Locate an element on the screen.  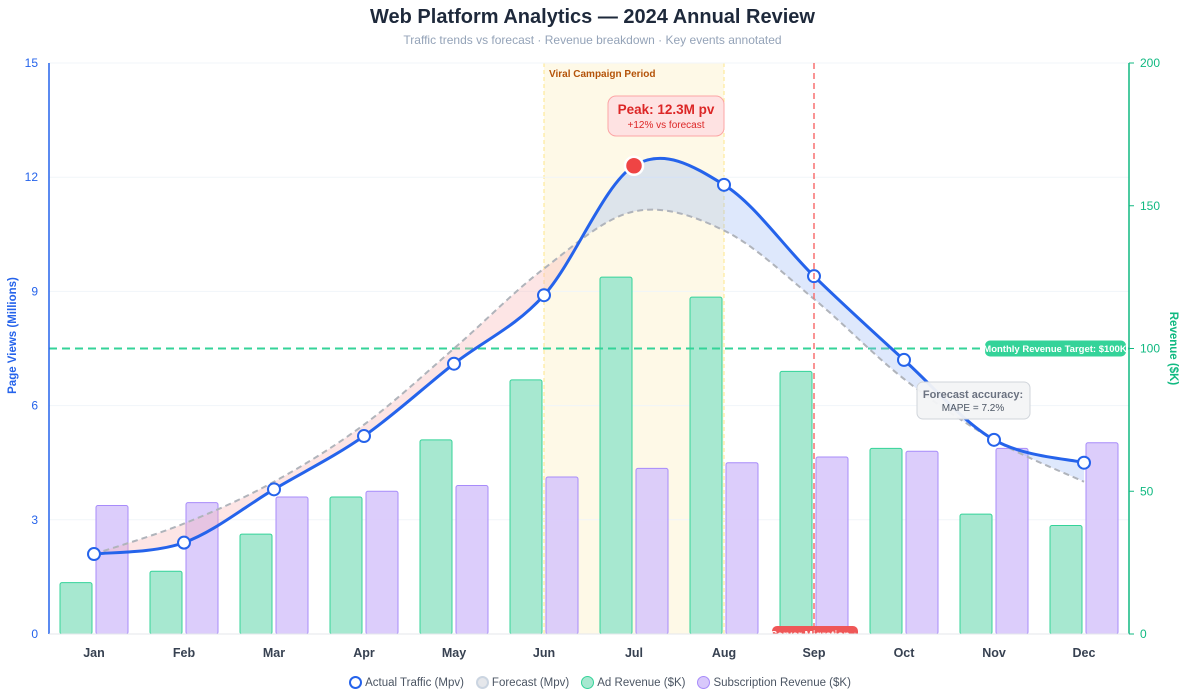
x-tick-label: Nov is located at coordinates (994, 653).